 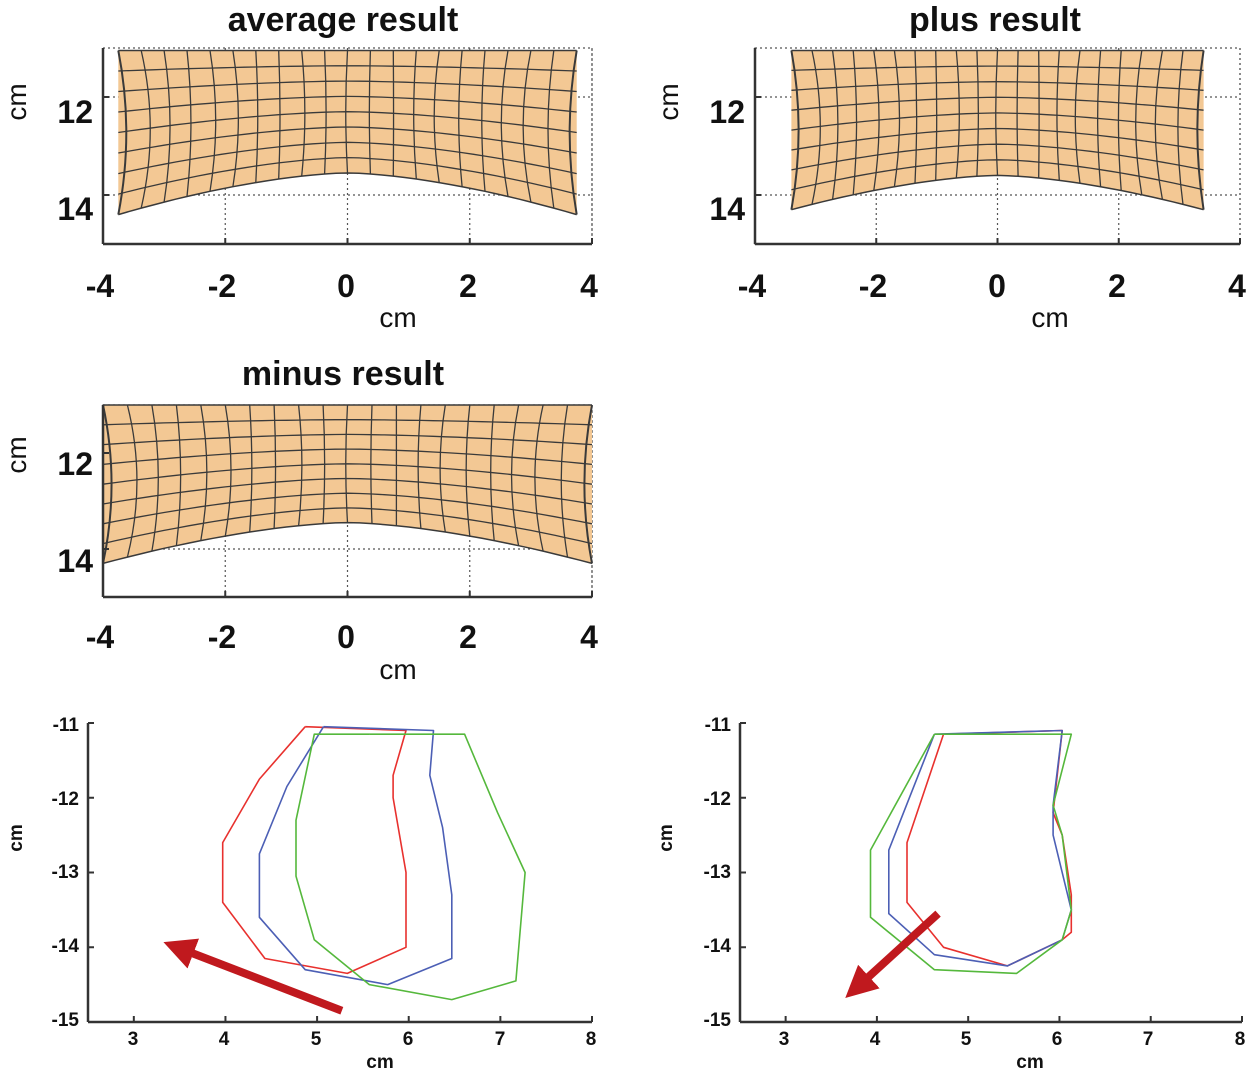 What do you see at coordinates (995, 20) in the screenshot?
I see `panel-title: plus result` at bounding box center [995, 20].